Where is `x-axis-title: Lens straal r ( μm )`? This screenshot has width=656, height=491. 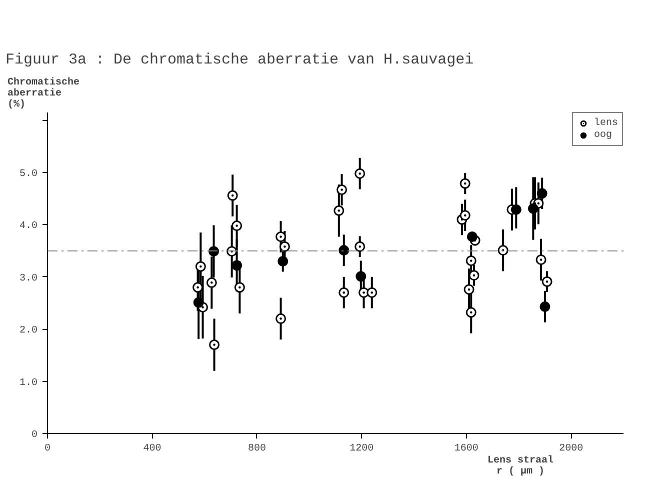
x-axis-title: Lens straal r ( μm ) is located at coordinates (520, 466).